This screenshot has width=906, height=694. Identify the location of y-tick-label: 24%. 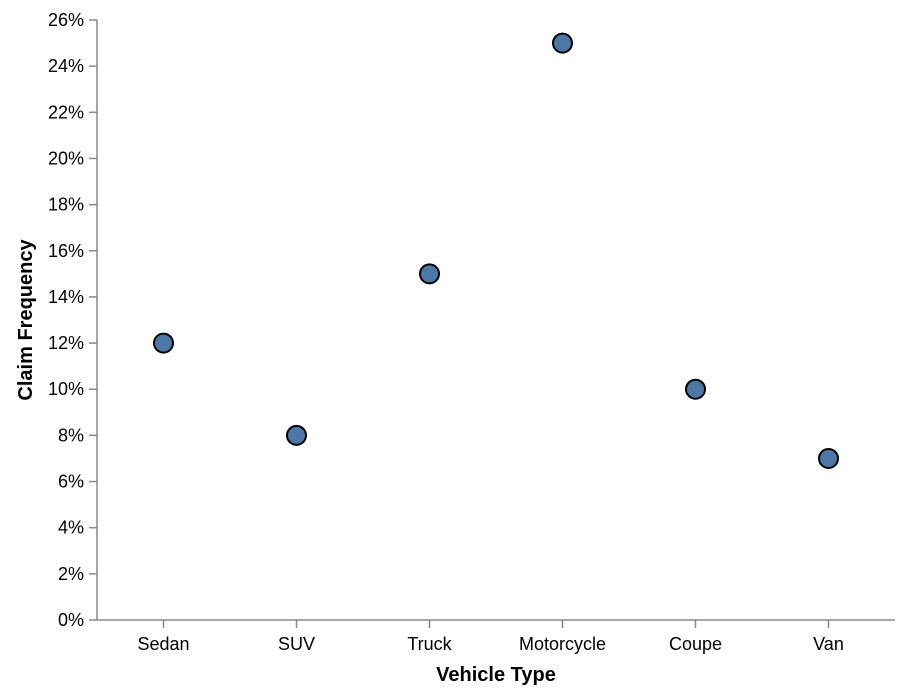
(66, 66).